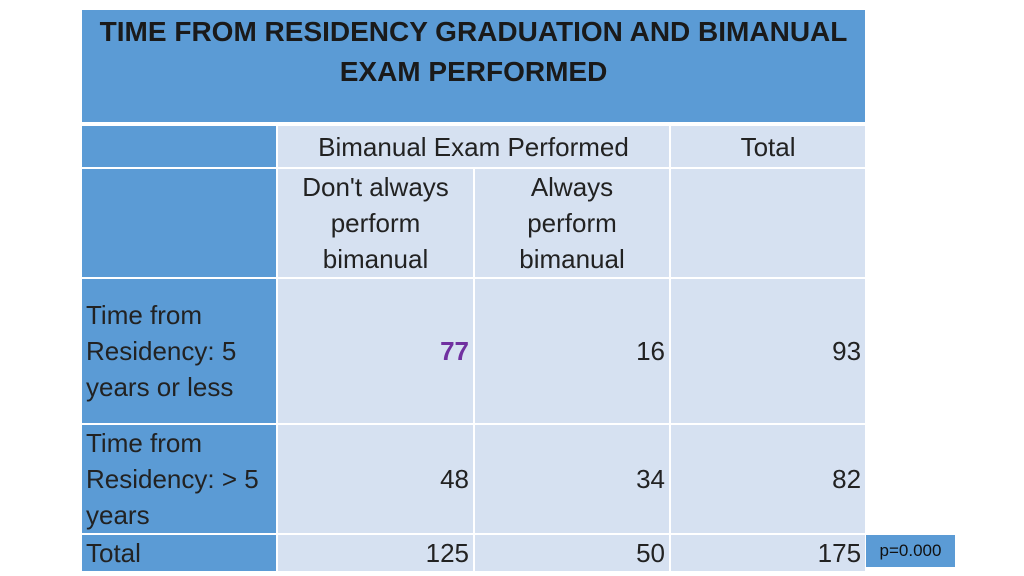 Image resolution: width=1024 pixels, height=576 pixels. Describe the element at coordinates (910, 551) in the screenshot. I see `p-value-badge: p=0.000` at that location.